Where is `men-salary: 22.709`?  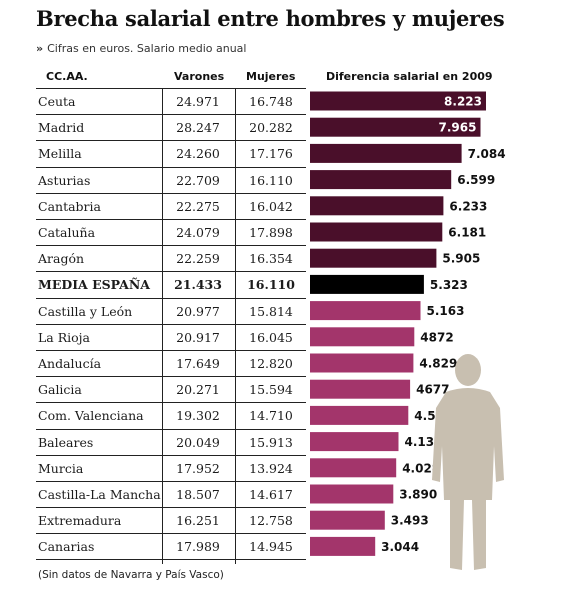 men-salary: 22.709 is located at coordinates (198, 180).